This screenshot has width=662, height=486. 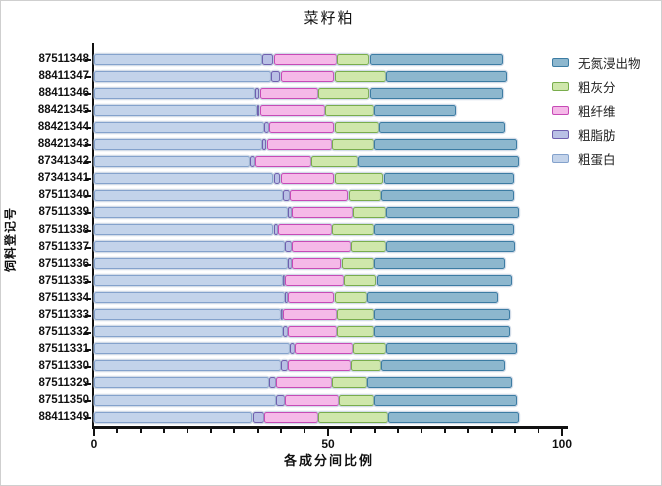 I want to click on x-tick-label: 50, so click(x=328, y=444).